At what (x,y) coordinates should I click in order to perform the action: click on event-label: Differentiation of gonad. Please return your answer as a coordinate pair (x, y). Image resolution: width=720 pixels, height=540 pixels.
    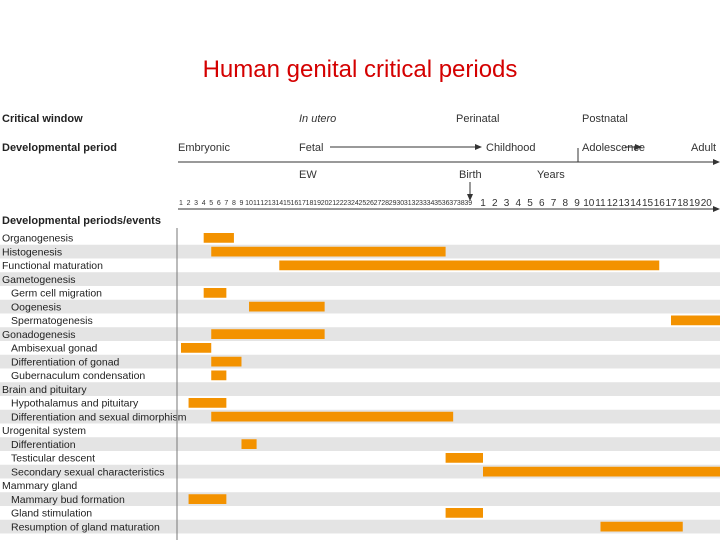
    Looking at the image, I should click on (65, 362).